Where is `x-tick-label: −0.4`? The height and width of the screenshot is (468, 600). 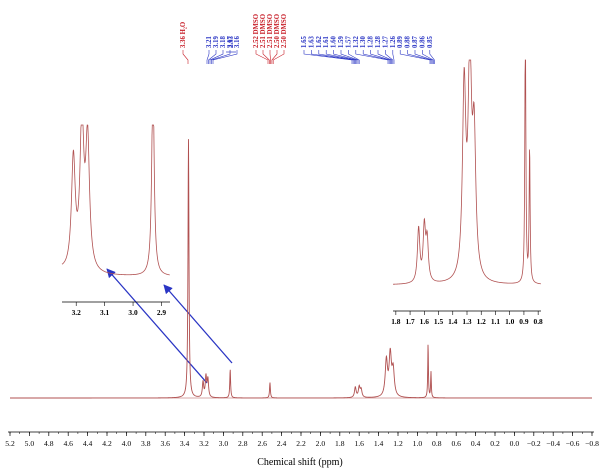
x-tick-label: −0.4 is located at coordinates (553, 443).